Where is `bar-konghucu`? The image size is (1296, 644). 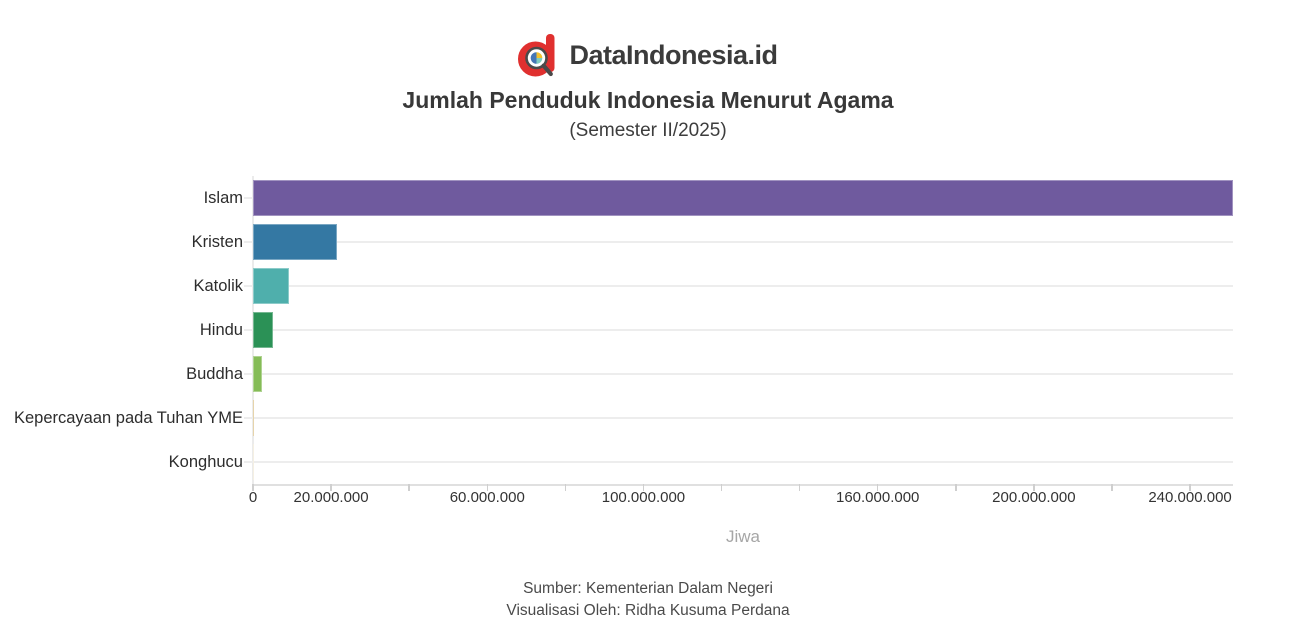
bar-konghucu is located at coordinates (253, 462).